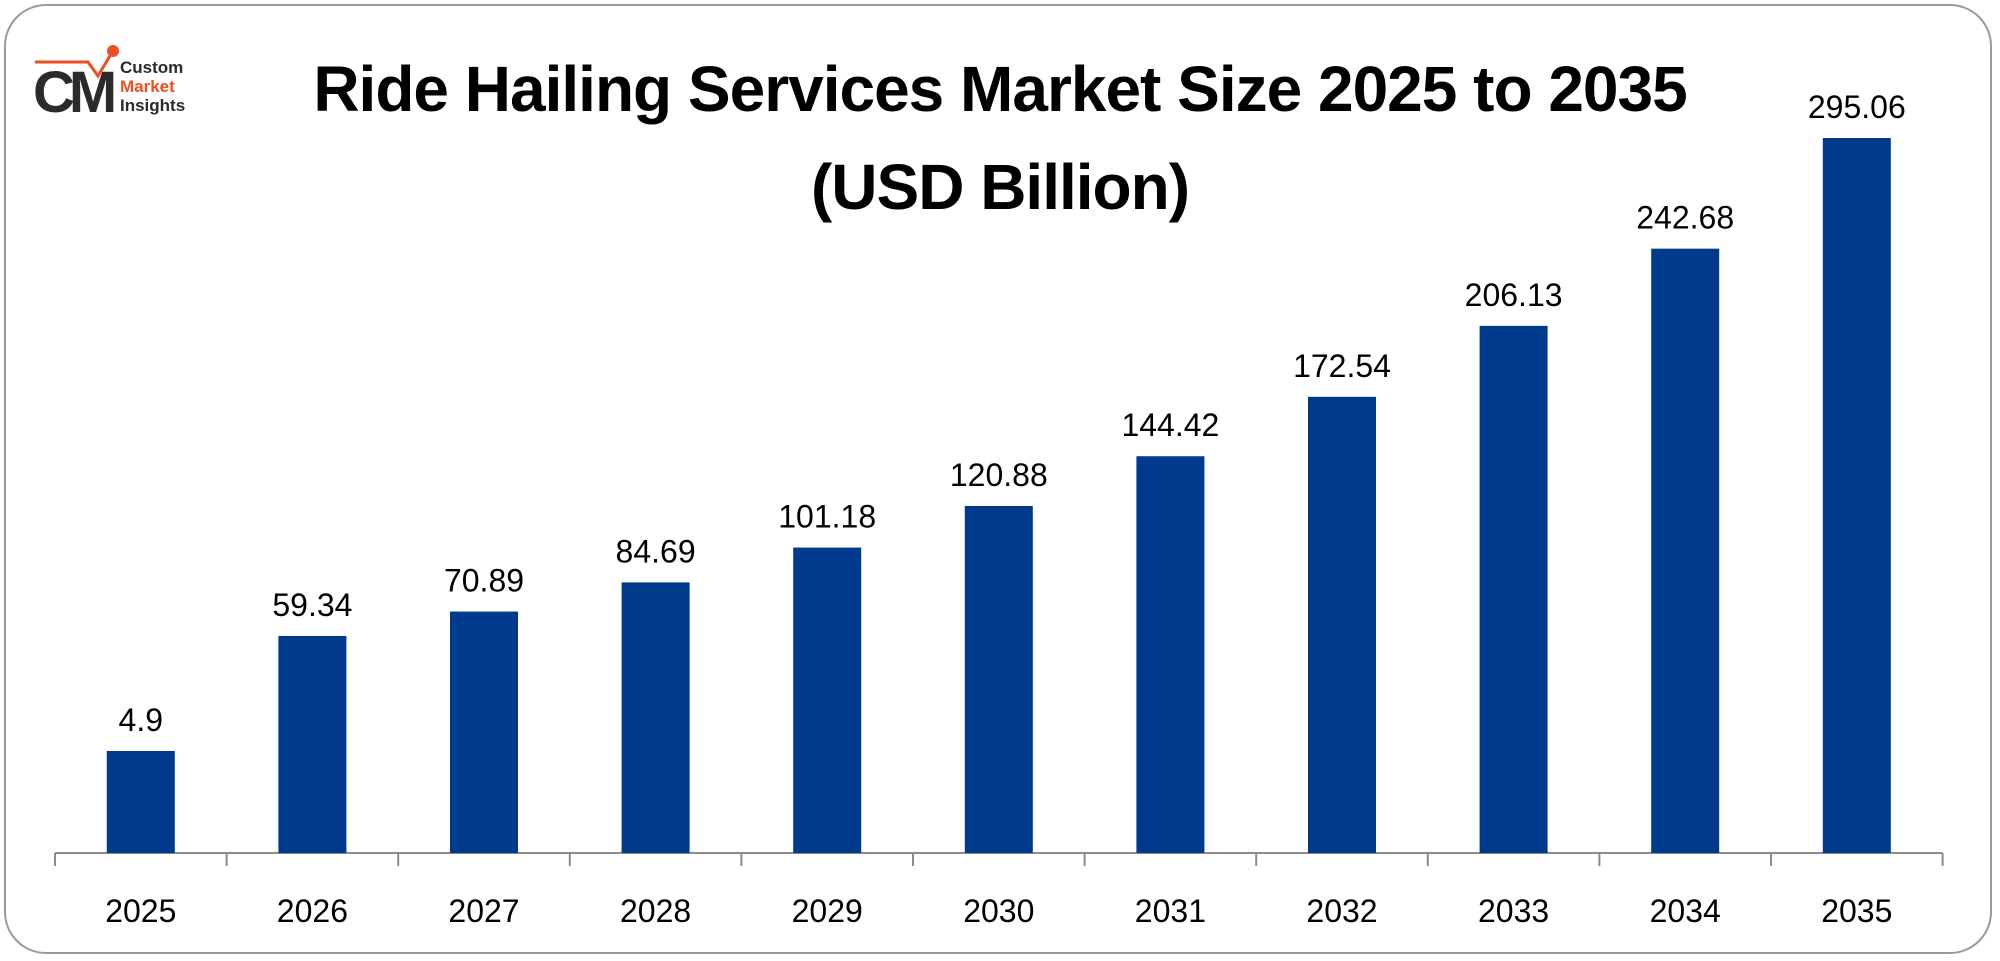 The height and width of the screenshot is (961, 2000). I want to click on bar-2029, so click(827, 700).